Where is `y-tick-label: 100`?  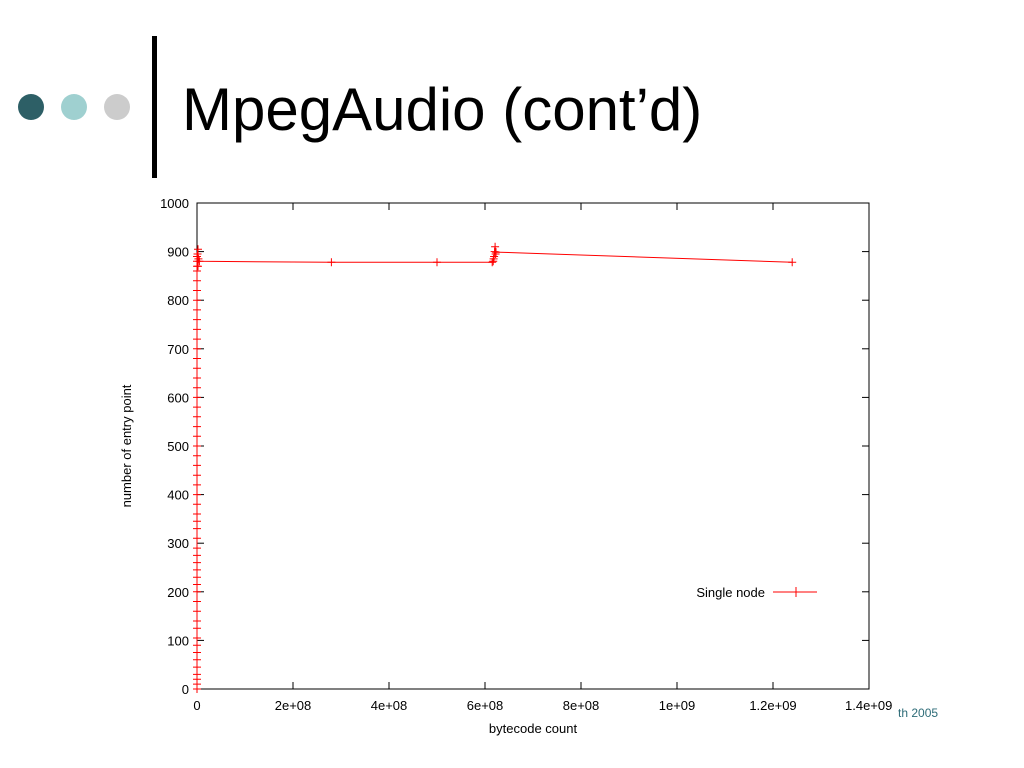
y-tick-label: 100 is located at coordinates (178, 640).